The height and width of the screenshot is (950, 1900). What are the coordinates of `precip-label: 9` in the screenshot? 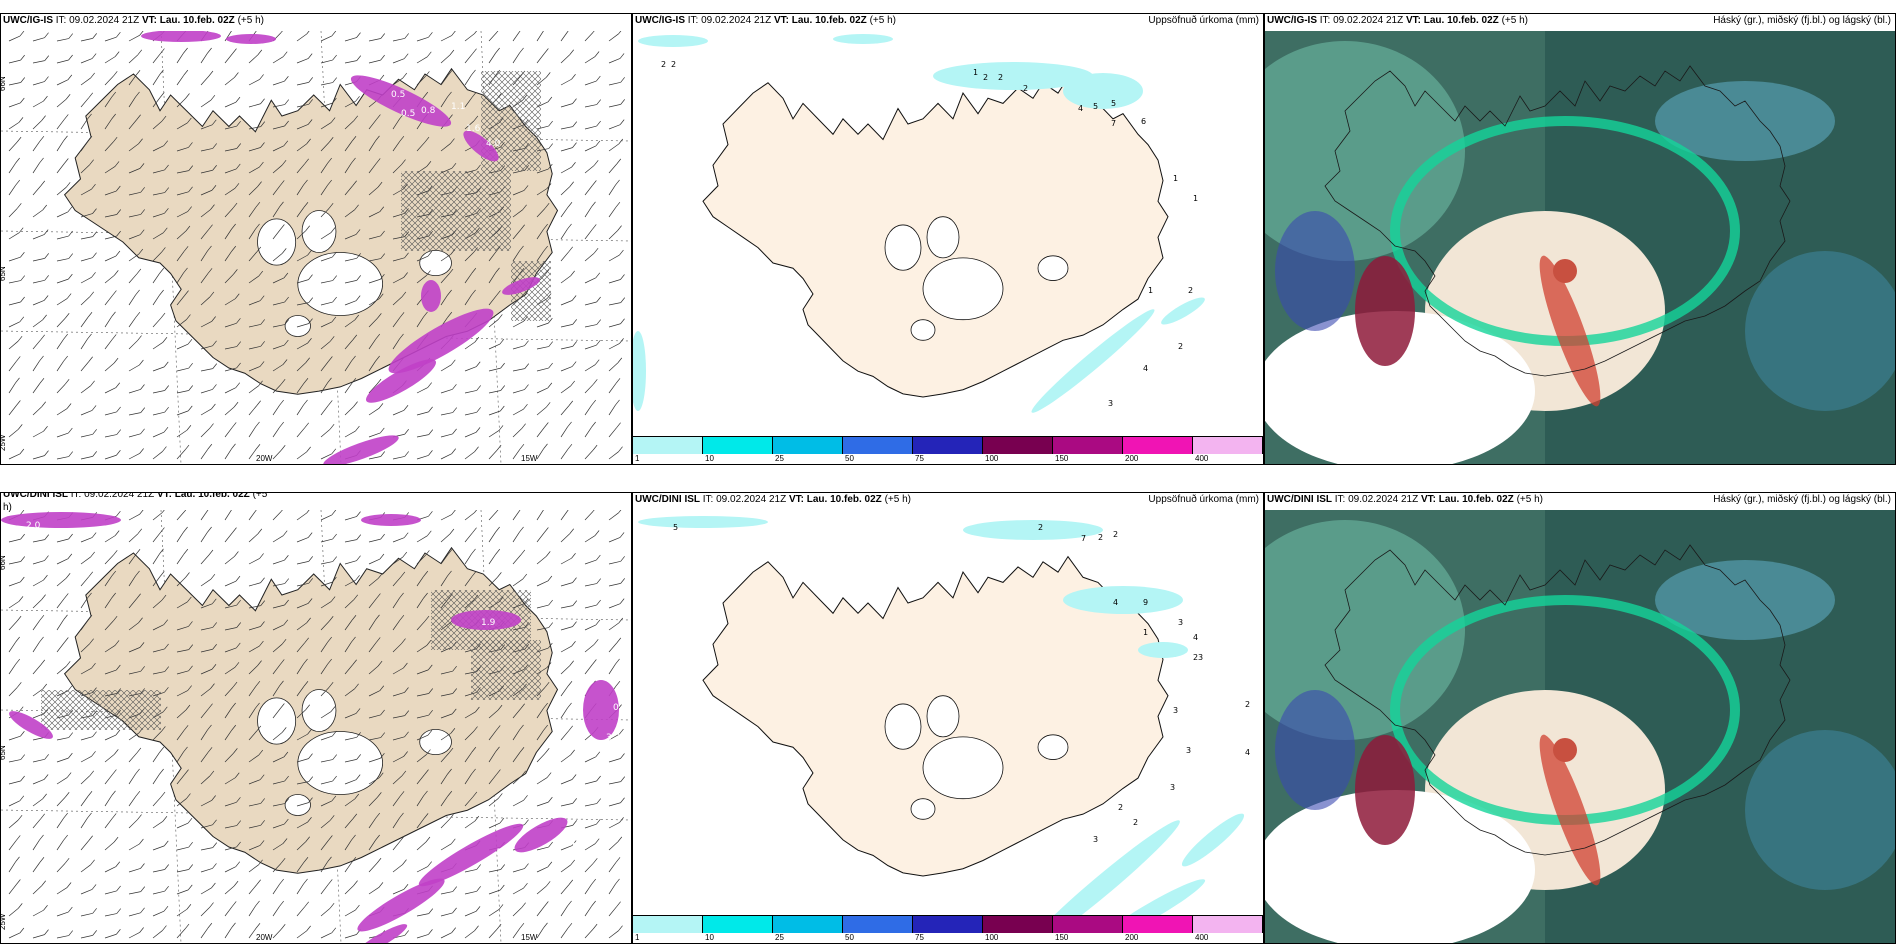 It's located at (1145, 602).